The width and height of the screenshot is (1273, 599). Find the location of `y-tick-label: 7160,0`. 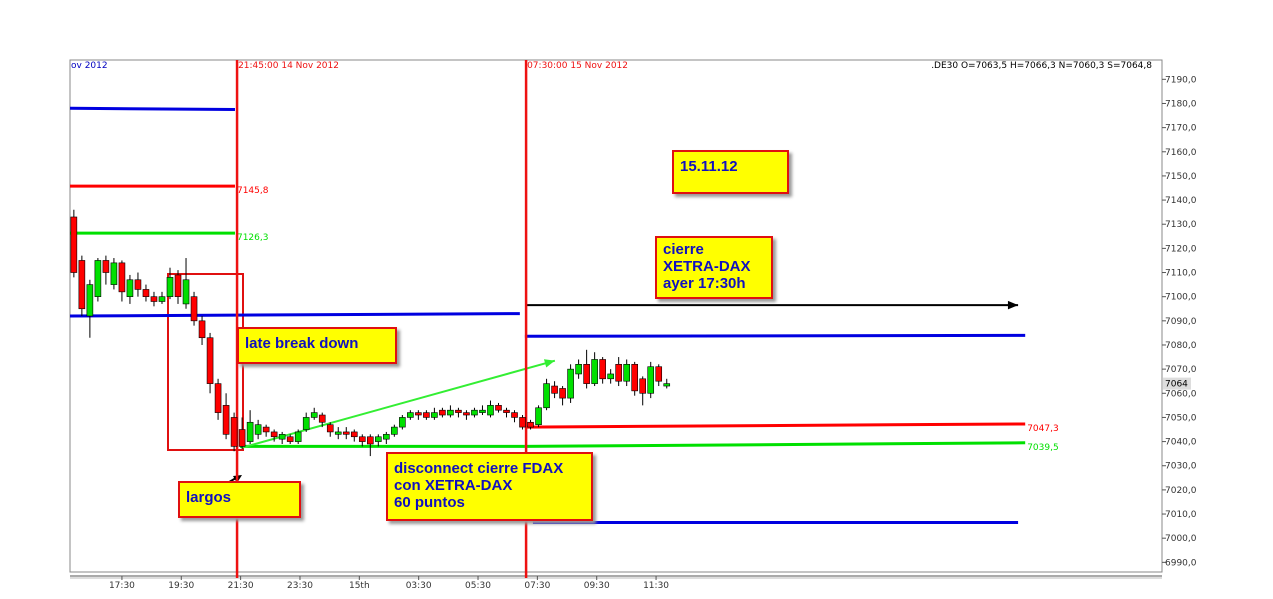

y-tick-label: 7160,0 is located at coordinates (1181, 153).